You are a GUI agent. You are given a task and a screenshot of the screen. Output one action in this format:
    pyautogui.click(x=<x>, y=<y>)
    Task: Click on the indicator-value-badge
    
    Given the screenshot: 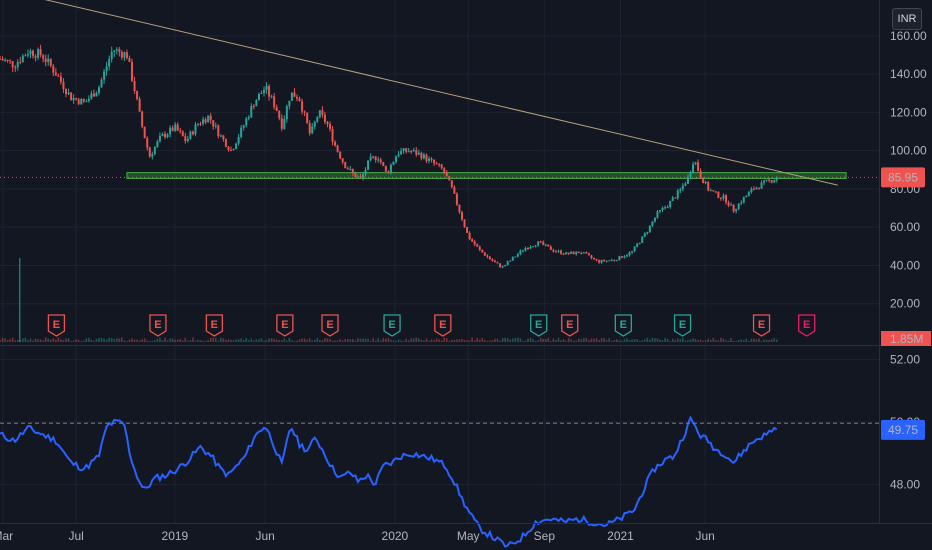 What is the action you would take?
    pyautogui.click(x=903, y=429)
    